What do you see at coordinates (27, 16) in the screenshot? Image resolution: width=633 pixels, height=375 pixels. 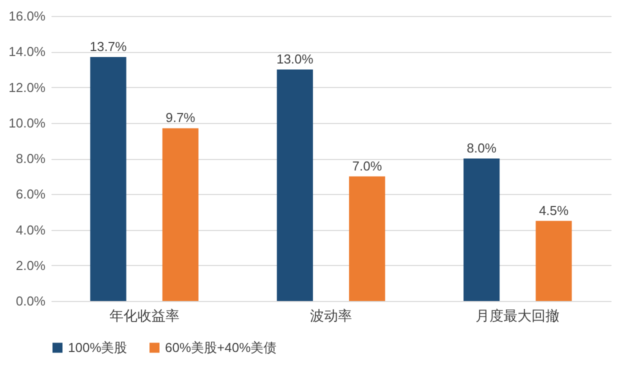 I see `y-tick-label: 16.0%` at bounding box center [27, 16].